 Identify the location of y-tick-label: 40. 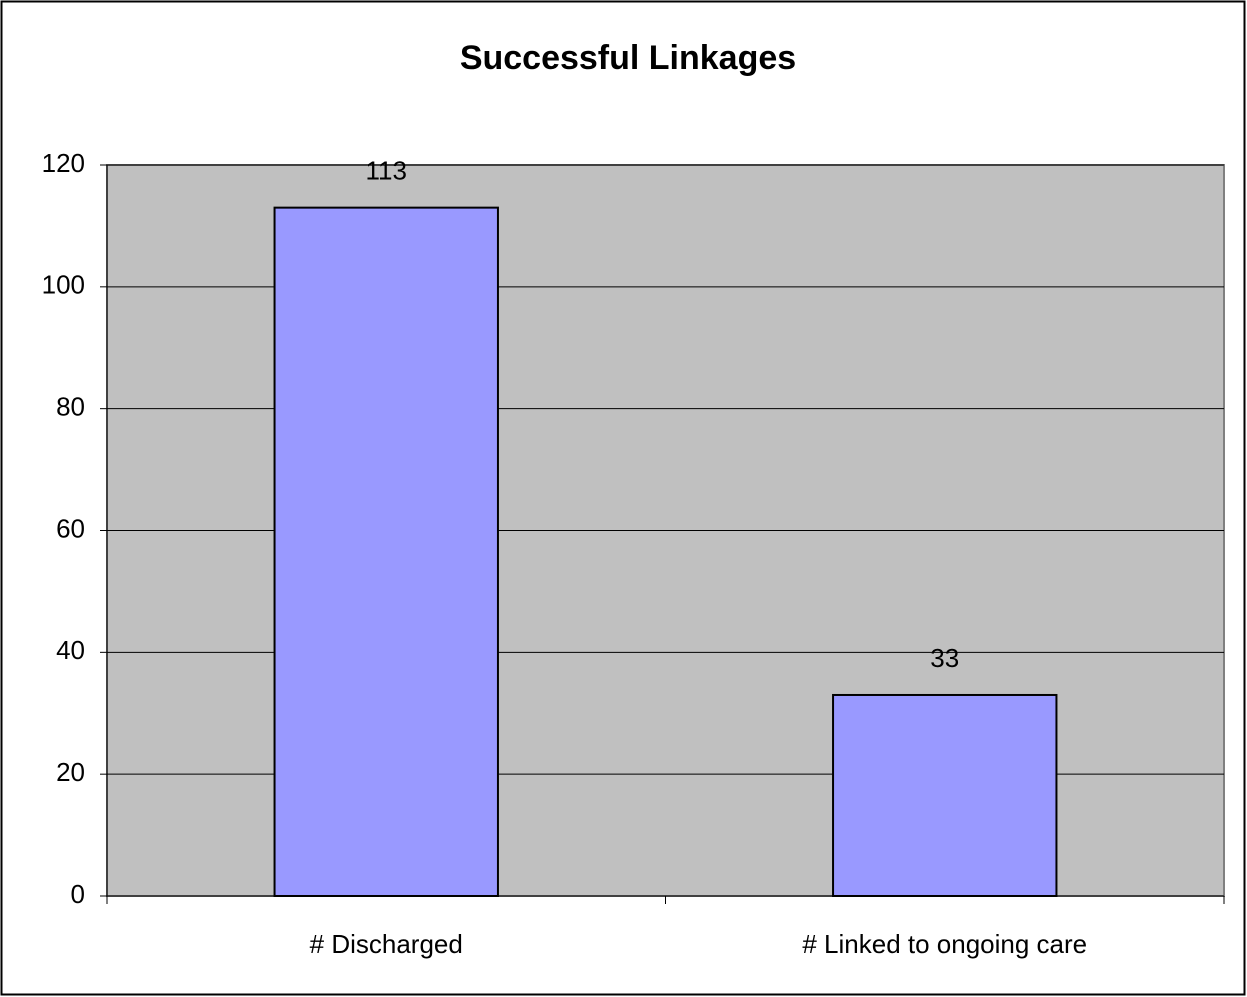
(70, 650).